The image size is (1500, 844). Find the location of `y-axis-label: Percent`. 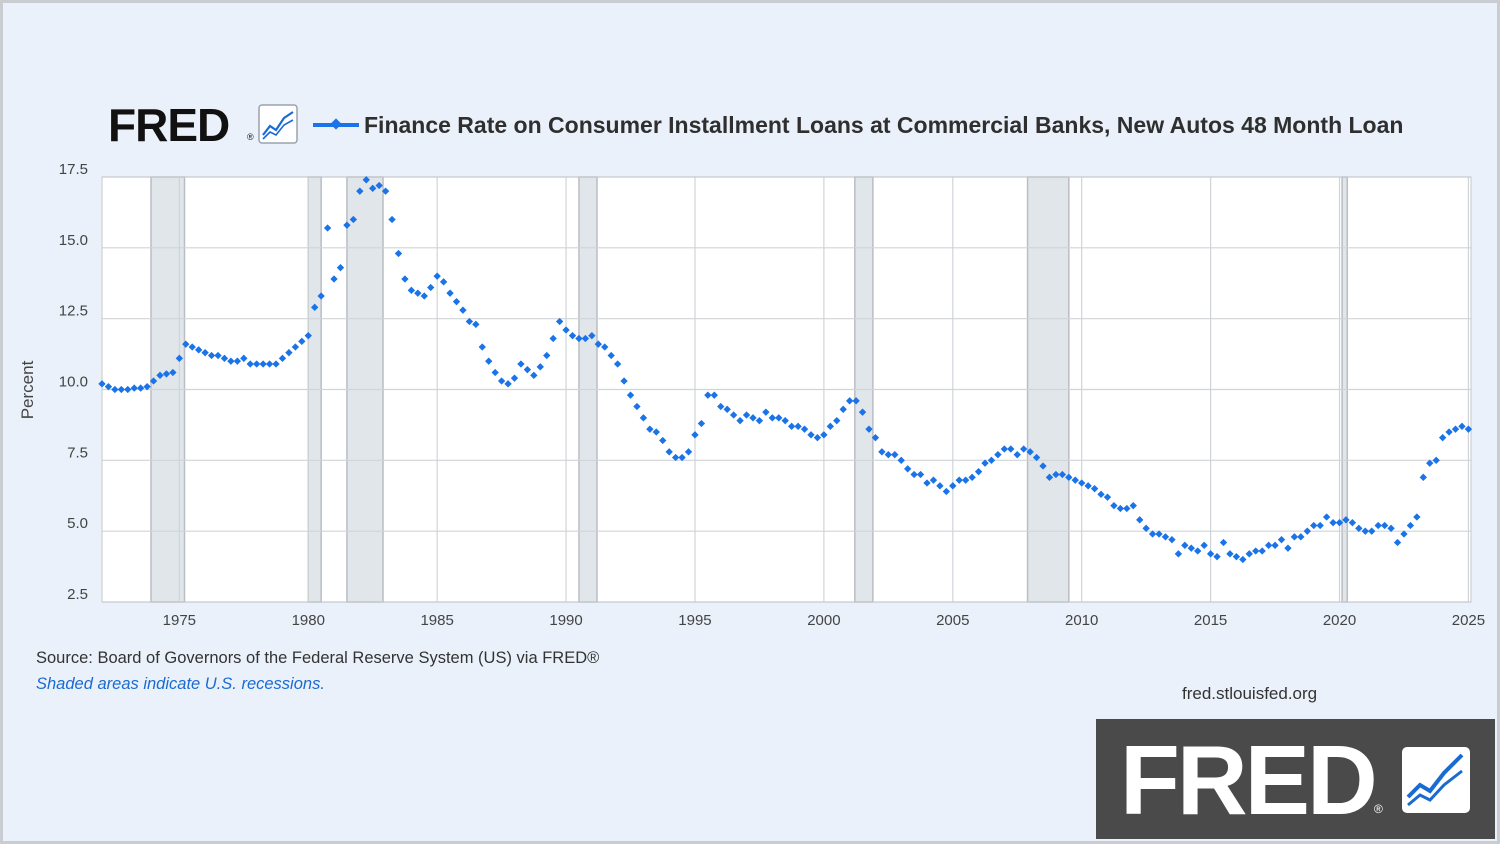

y-axis-label: Percent is located at coordinates (27, 389).